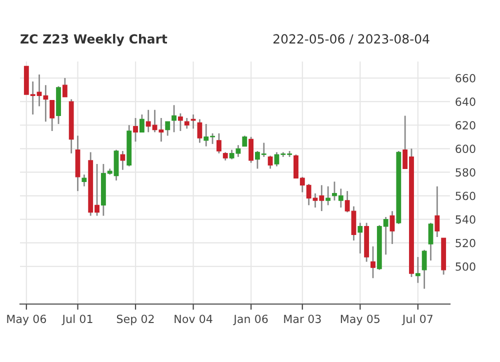  I want to click on x-tick-label: Jul 01, so click(77, 320).